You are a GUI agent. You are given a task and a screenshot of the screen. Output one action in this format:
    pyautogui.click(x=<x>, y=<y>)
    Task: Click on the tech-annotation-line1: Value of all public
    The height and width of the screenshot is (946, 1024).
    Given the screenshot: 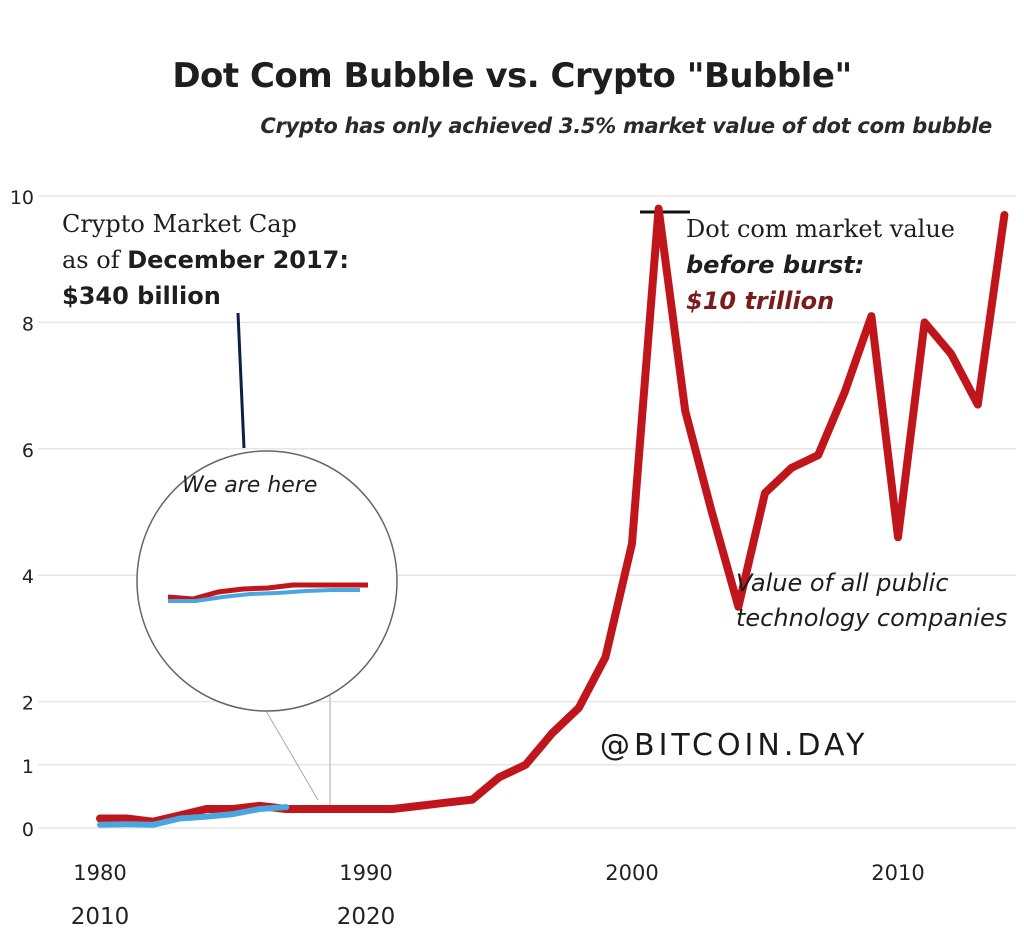 What is the action you would take?
    pyautogui.click(x=842, y=583)
    